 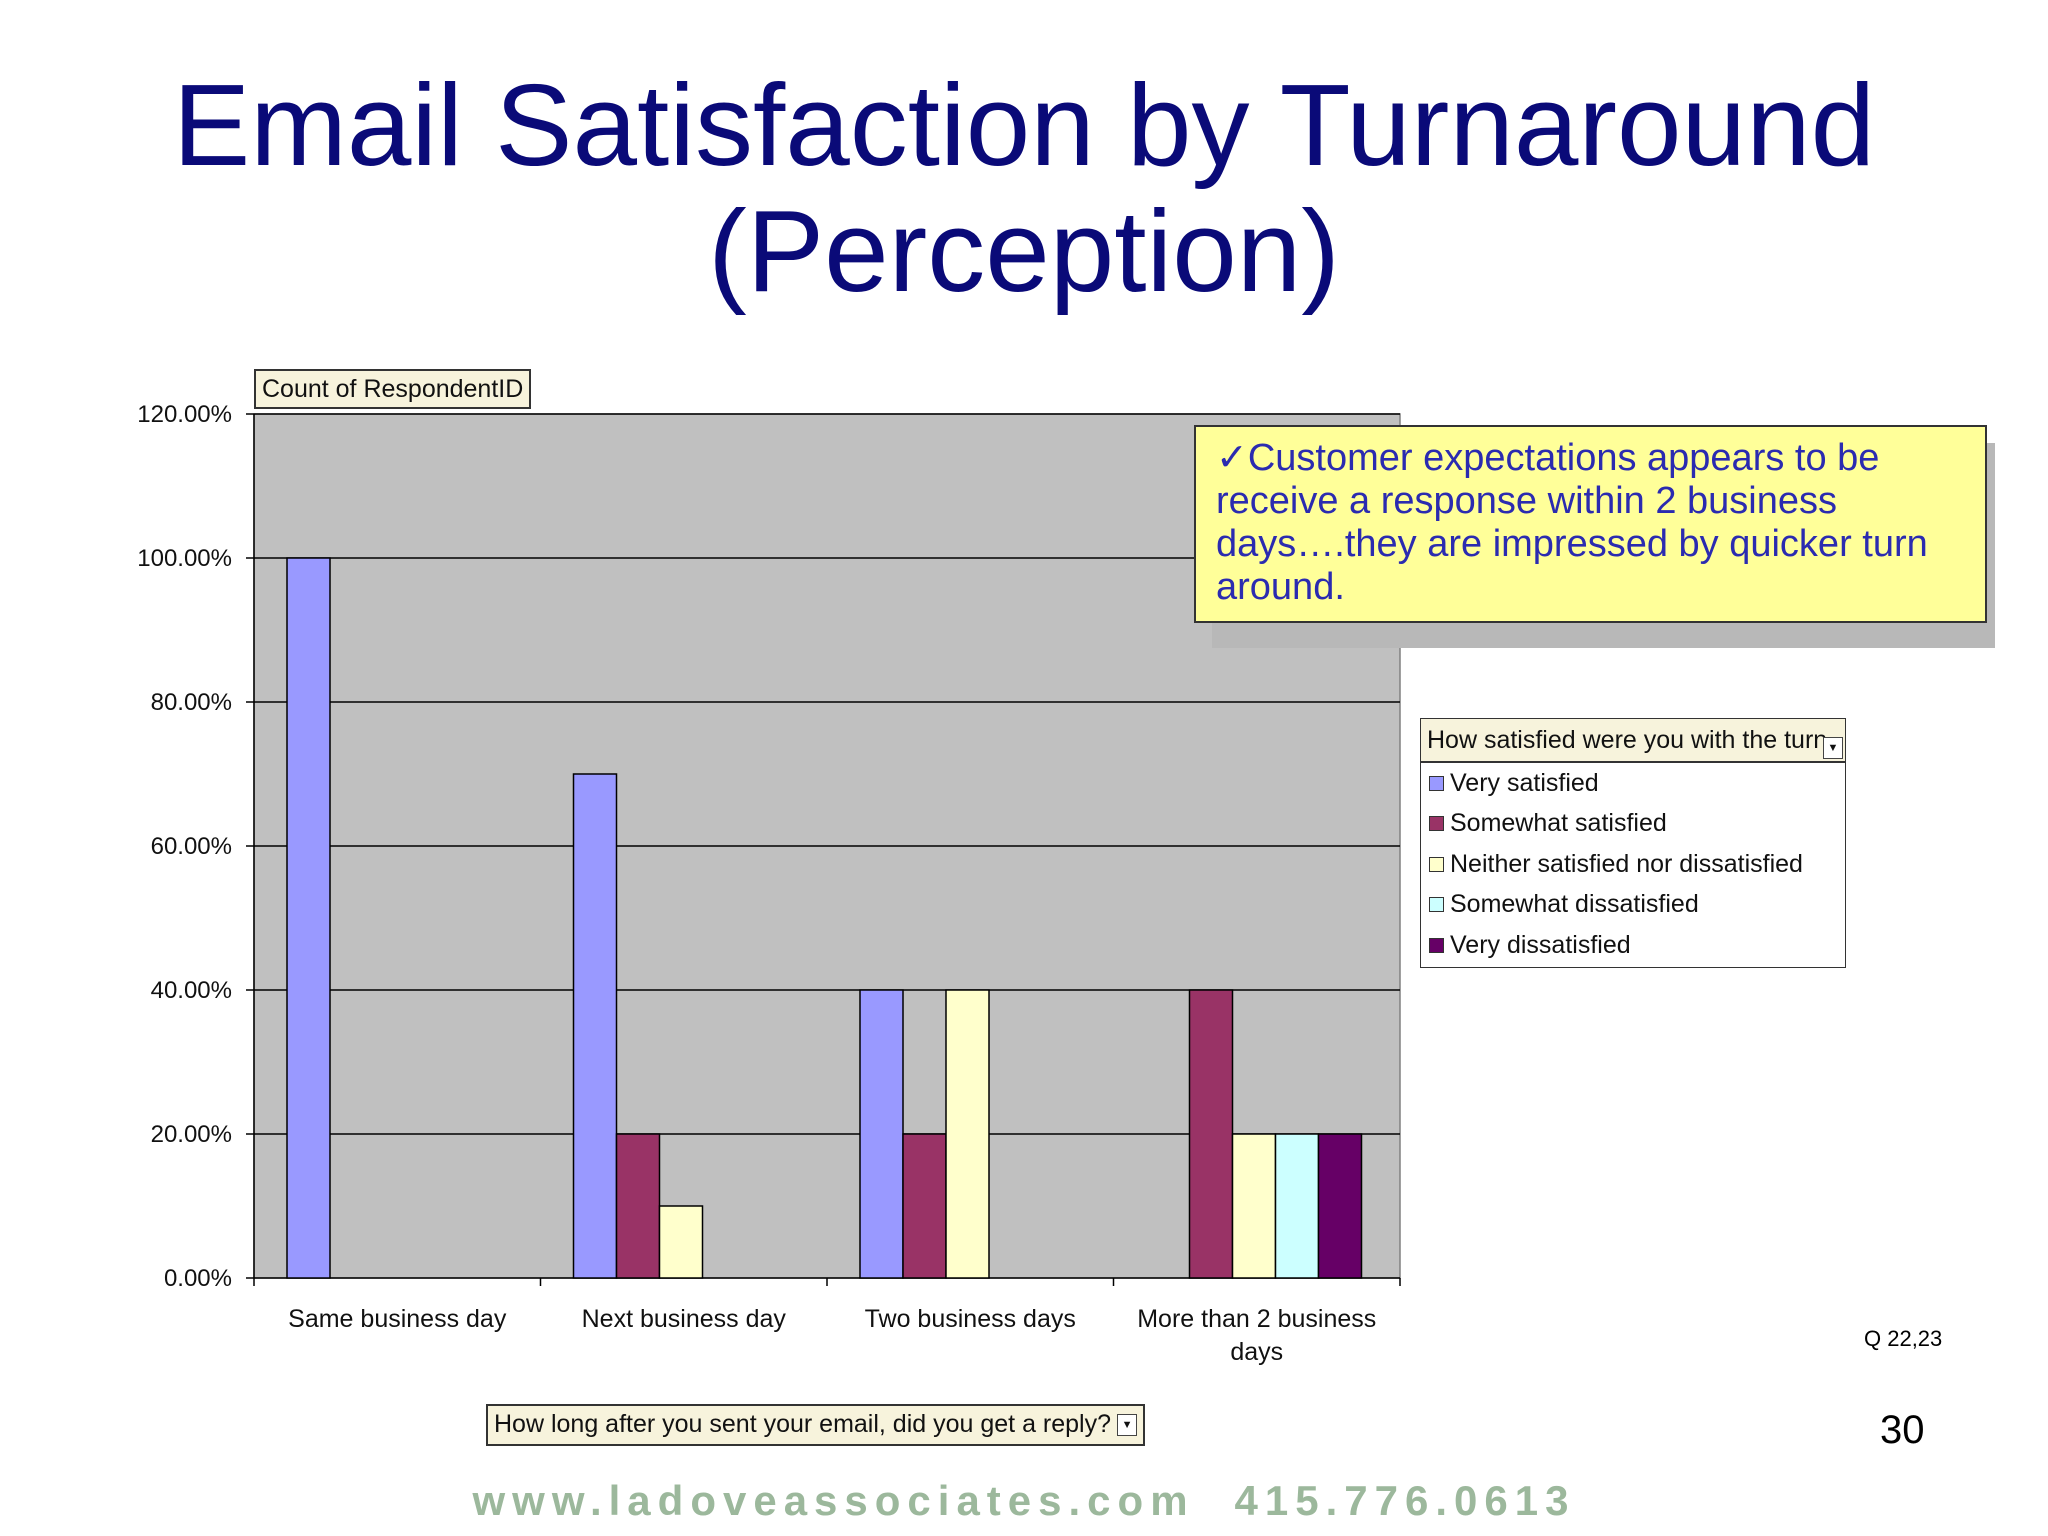 I want to click on question-reference: Q 22,23, so click(x=1903, y=1338).